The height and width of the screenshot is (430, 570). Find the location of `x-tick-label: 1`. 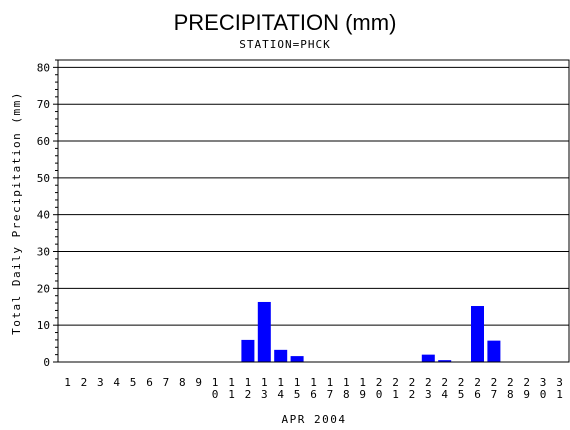

x-tick-label: 1 is located at coordinates (67, 382).